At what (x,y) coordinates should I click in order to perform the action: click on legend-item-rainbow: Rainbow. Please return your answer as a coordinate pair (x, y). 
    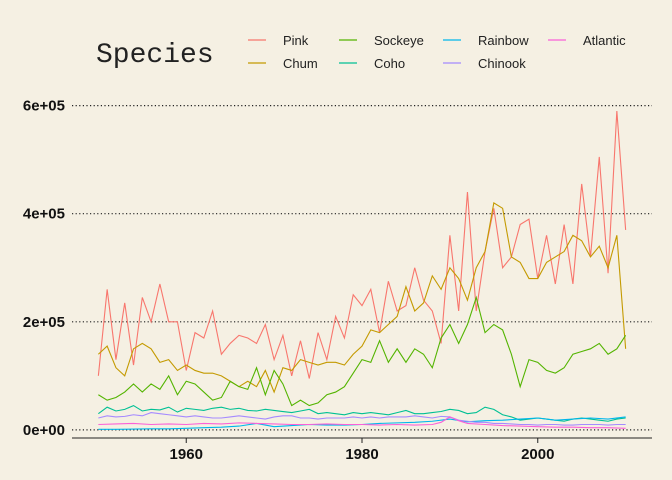
    Looking at the image, I should click on (486, 40).